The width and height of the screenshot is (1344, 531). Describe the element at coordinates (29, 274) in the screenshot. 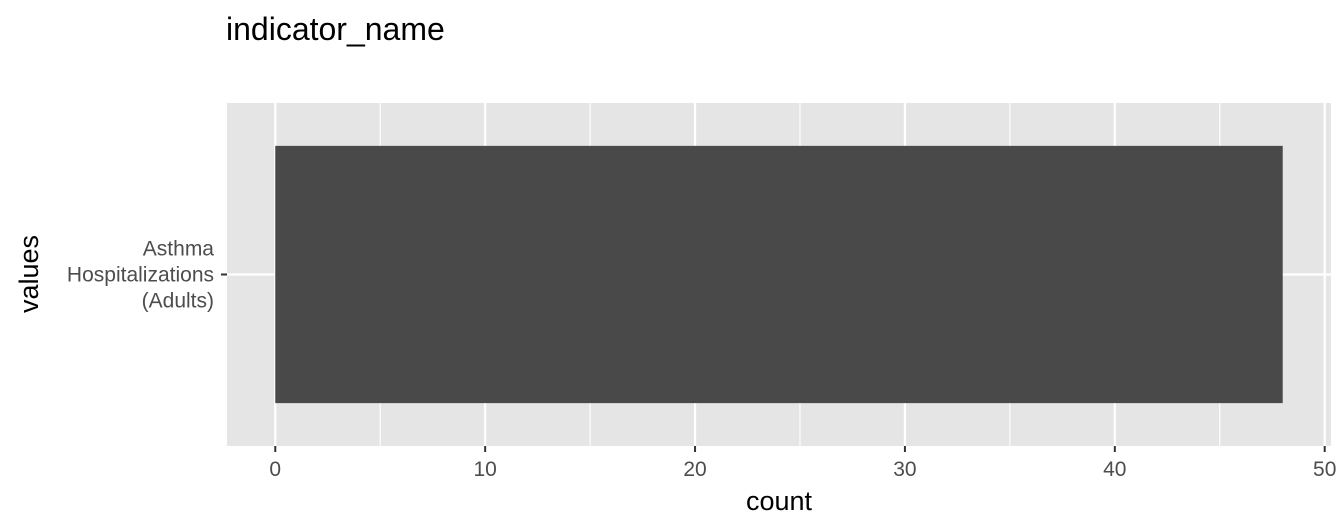

I see `y-axis-title: values` at that location.